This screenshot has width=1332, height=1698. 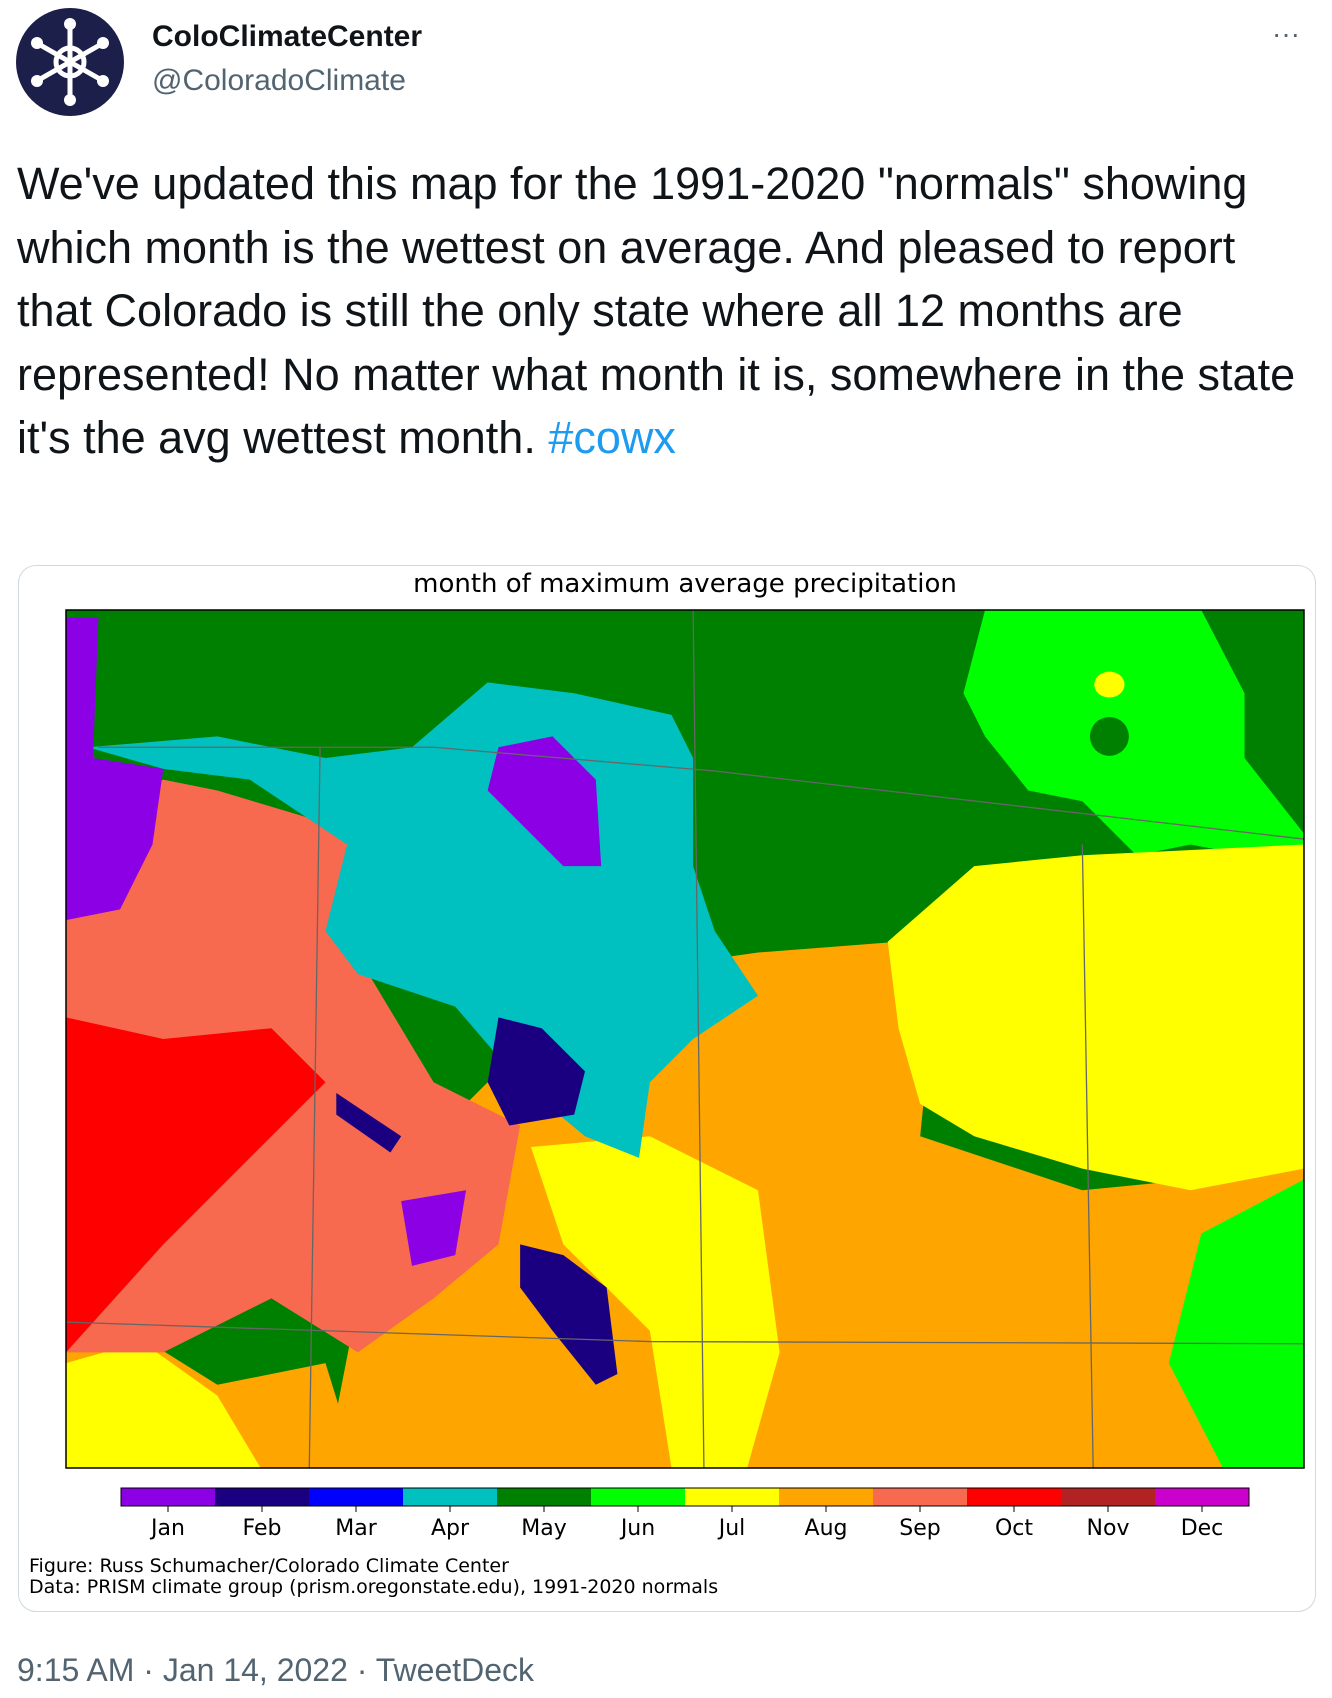 I want to click on colorbar-label: Sep, so click(x=919, y=1528).